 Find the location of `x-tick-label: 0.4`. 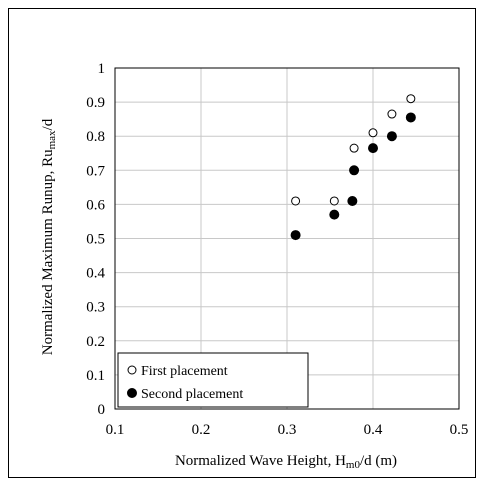

x-tick-label: 0.4 is located at coordinates (373, 430).